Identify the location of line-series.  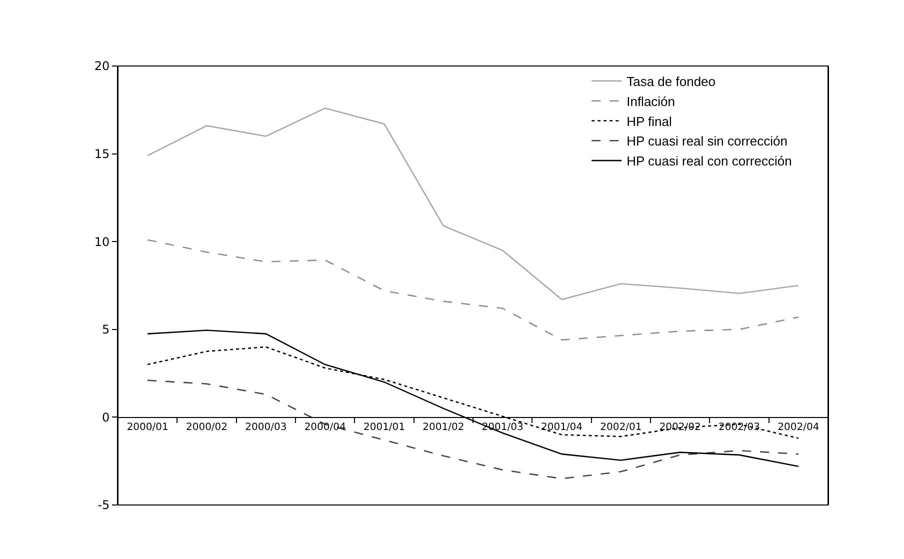
(473, 290).